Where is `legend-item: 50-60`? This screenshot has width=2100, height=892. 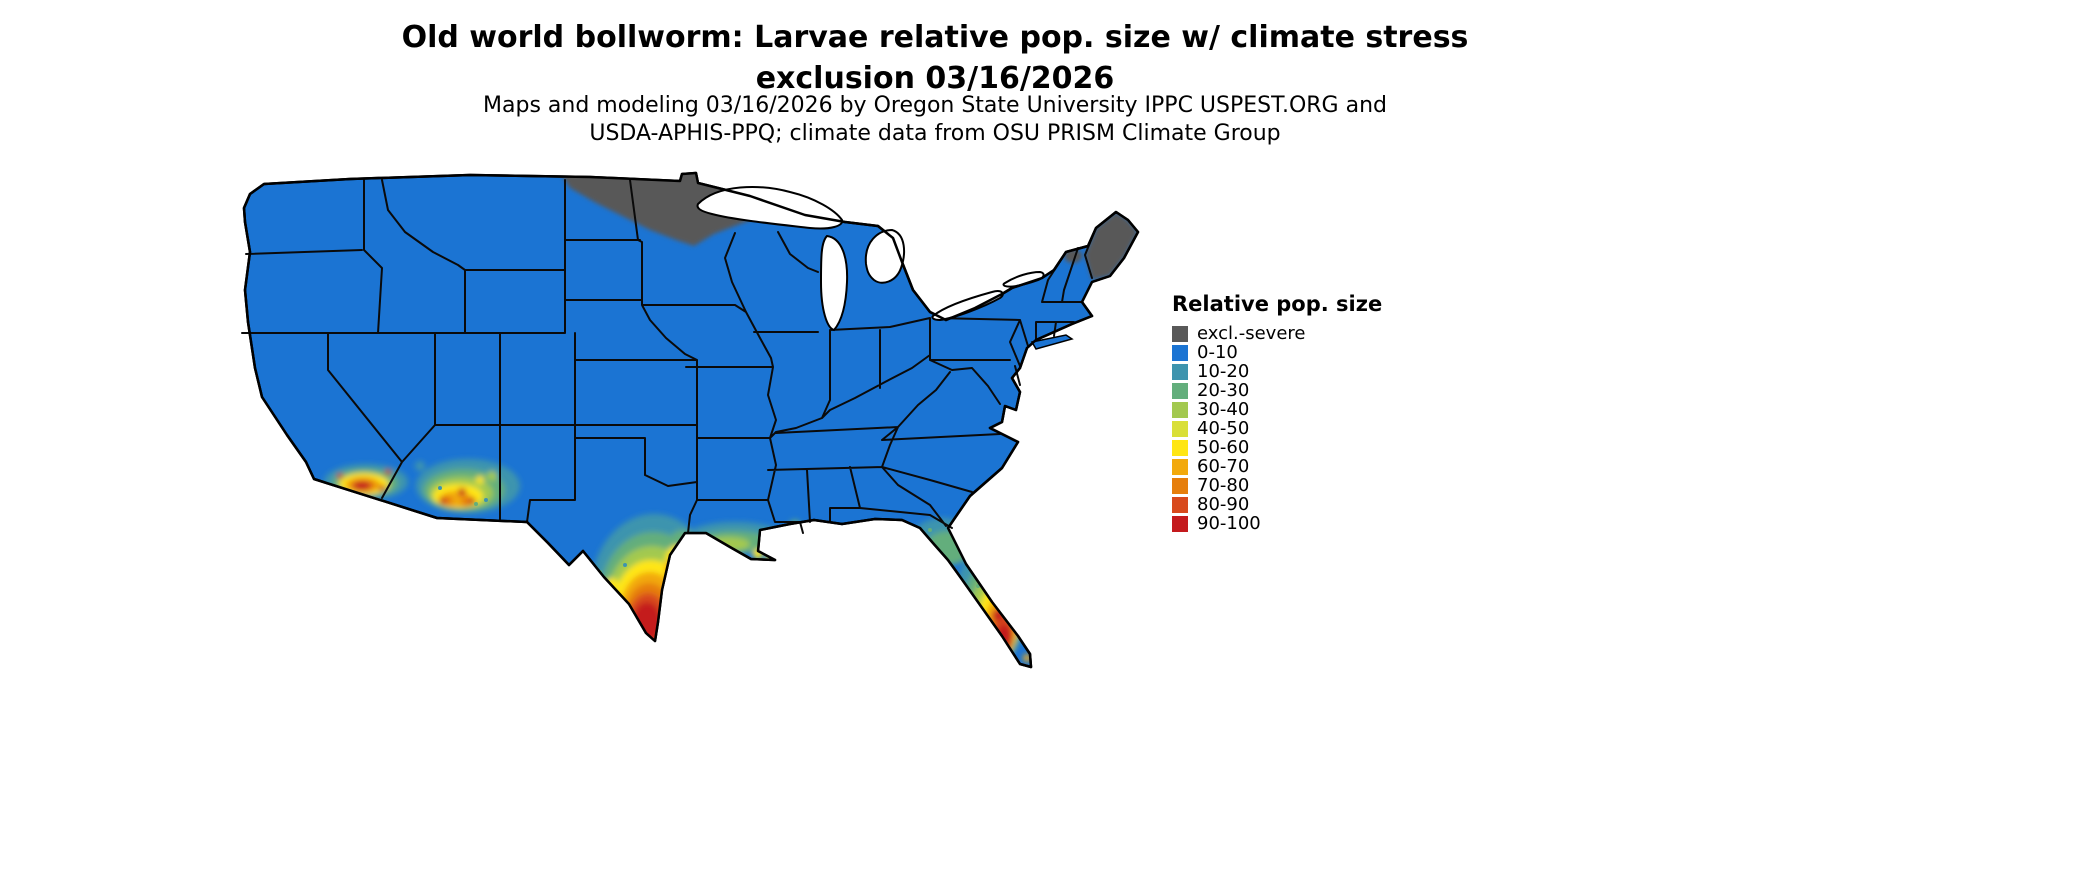
legend-item: 50-60 is located at coordinates (1282, 447).